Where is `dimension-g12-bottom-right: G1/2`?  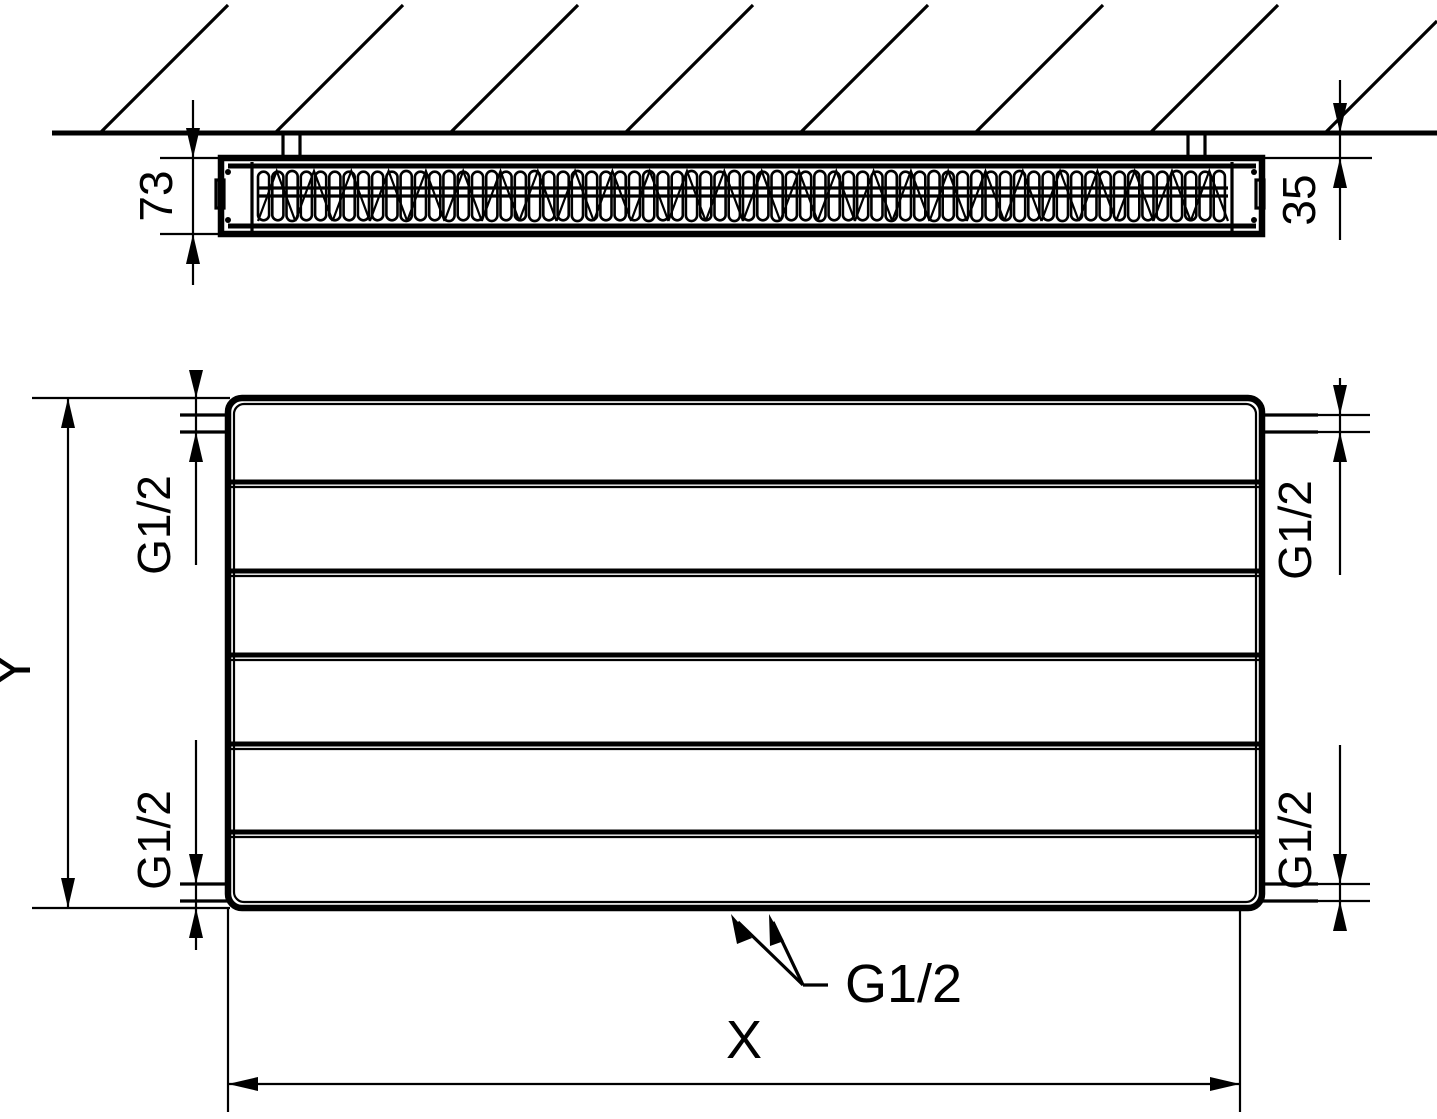
dimension-g12-bottom-right: G1/2 is located at coordinates (1316, 838).